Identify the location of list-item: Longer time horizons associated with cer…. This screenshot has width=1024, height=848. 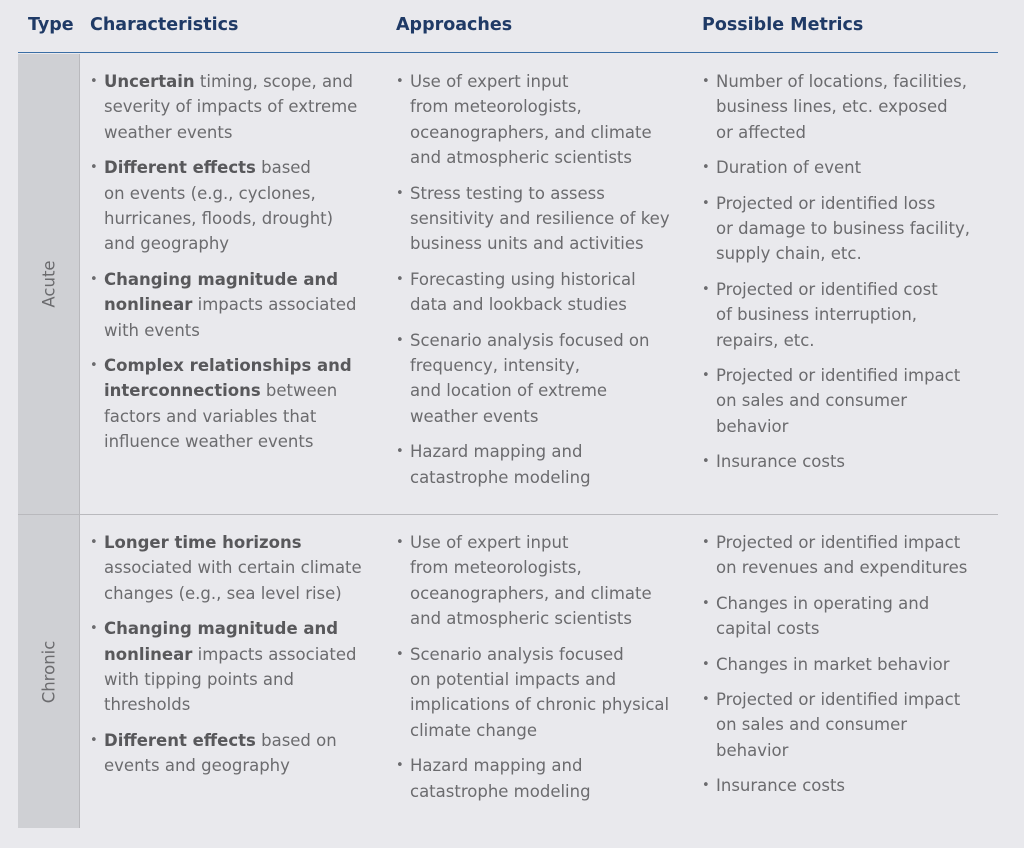
(240, 568).